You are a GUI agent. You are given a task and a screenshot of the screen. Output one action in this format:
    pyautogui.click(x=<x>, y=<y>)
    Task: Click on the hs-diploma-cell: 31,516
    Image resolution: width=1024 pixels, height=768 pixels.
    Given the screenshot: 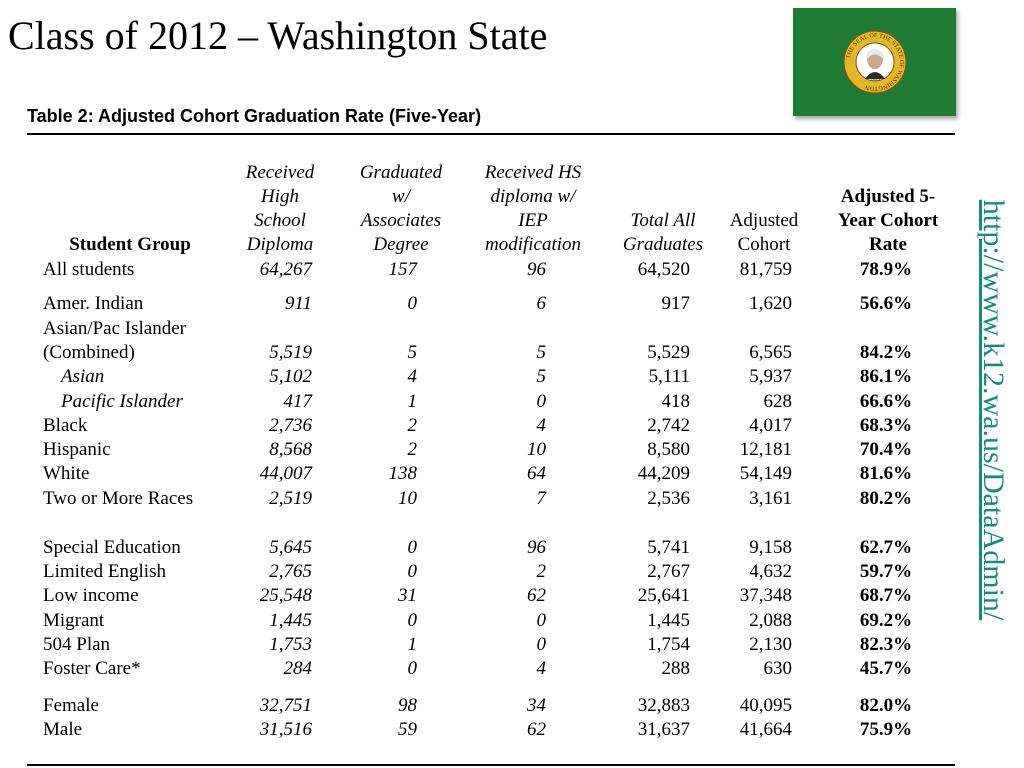 What is the action you would take?
    pyautogui.click(x=285, y=729)
    